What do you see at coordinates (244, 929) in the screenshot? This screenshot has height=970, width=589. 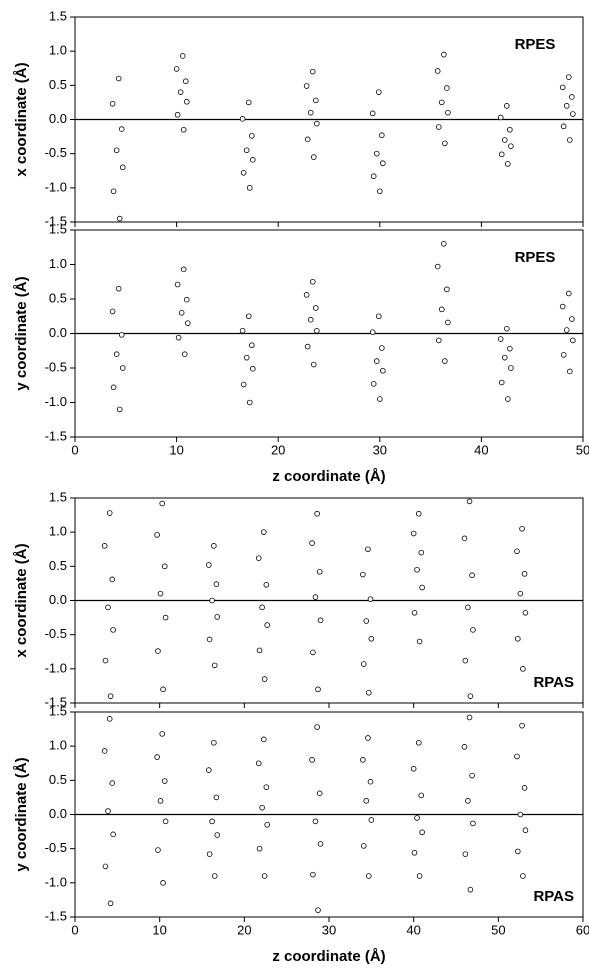 I see `x-tick-label: 20` at bounding box center [244, 929].